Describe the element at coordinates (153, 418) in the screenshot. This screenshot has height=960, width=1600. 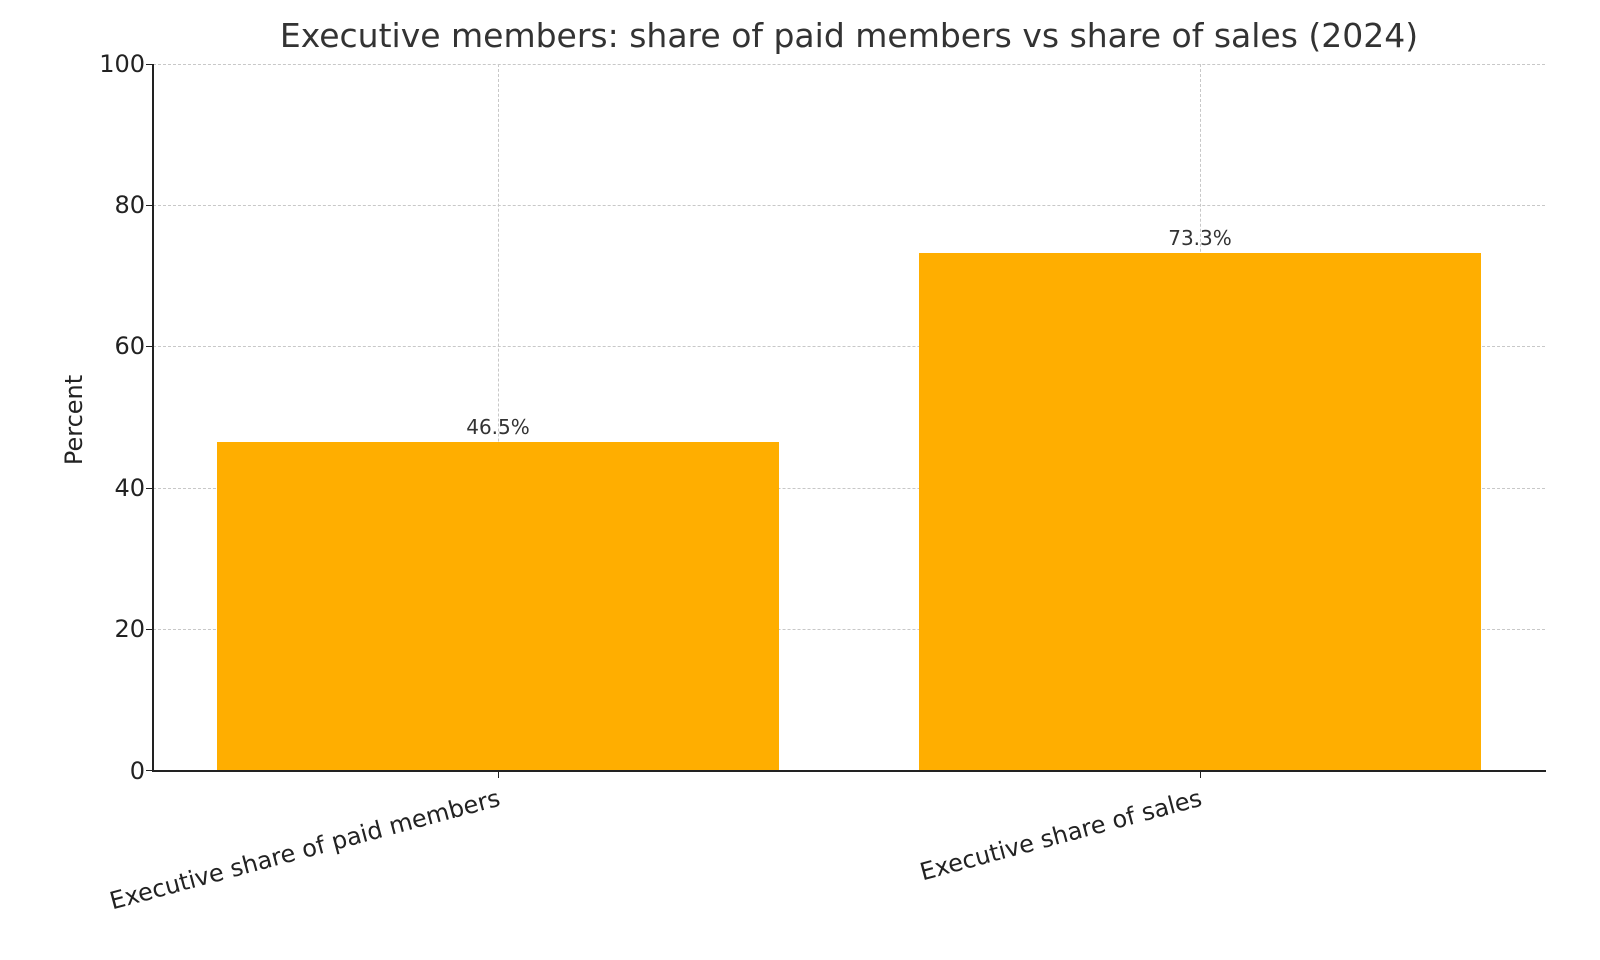
I see `y-axis-line` at that location.